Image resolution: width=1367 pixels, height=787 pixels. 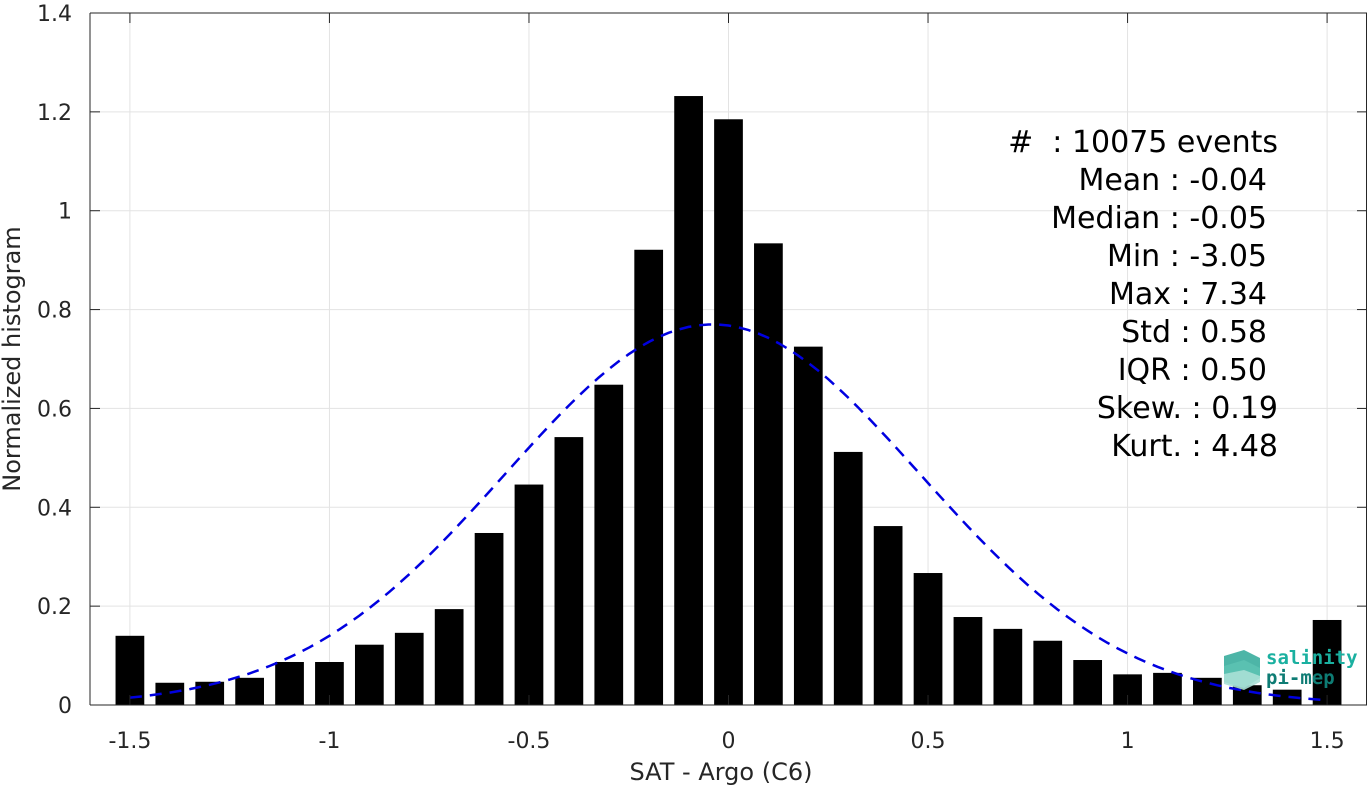 What do you see at coordinates (1327, 741) in the screenshot?
I see `x-tick-label-6: 1.5` at bounding box center [1327, 741].